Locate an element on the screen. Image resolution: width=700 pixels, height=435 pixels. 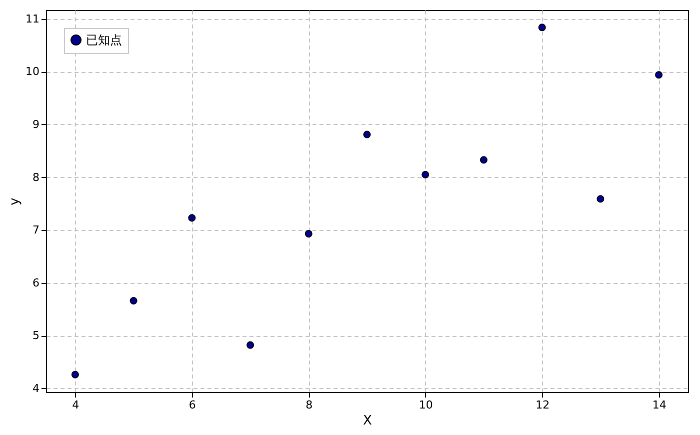
x-axis-title: X is located at coordinates (367, 421).